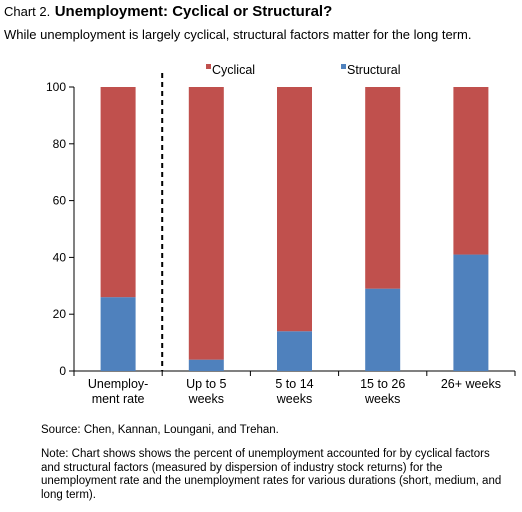 The image size is (522, 512). What do you see at coordinates (303, 70) in the screenshot?
I see `legend: Cyclical Structural` at bounding box center [303, 70].